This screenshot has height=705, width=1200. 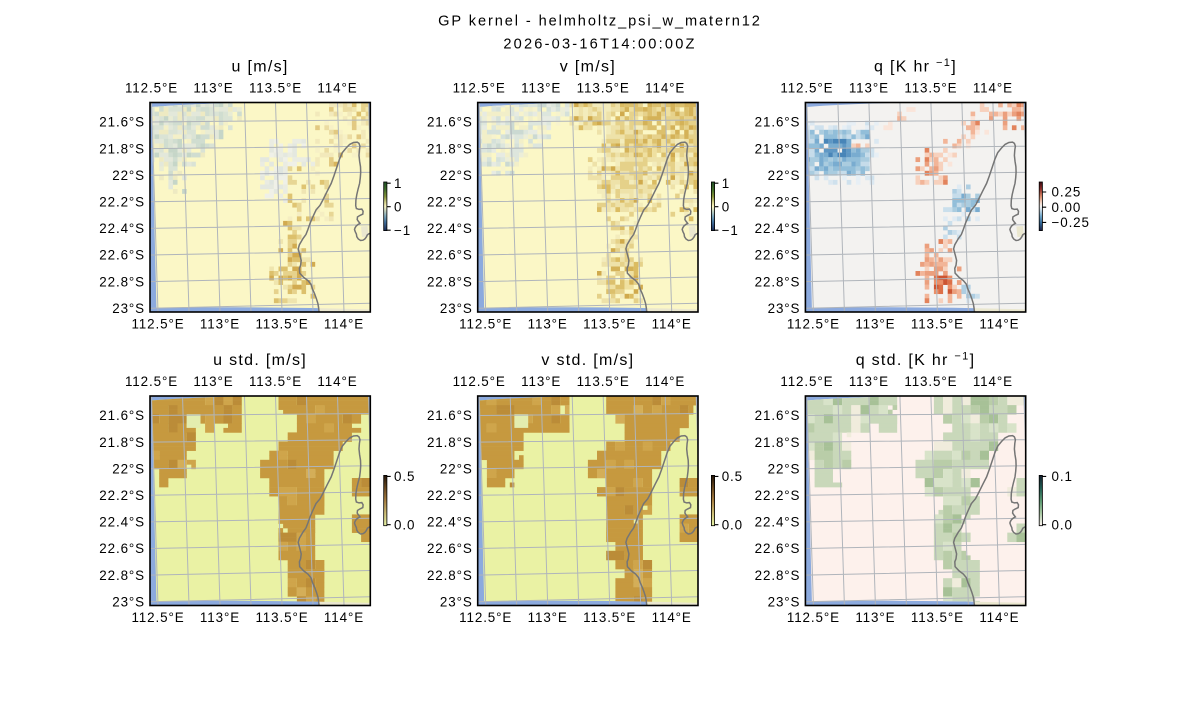 What do you see at coordinates (1067, 192) in the screenshot?
I see `svg-text: 0.25` at bounding box center [1067, 192].